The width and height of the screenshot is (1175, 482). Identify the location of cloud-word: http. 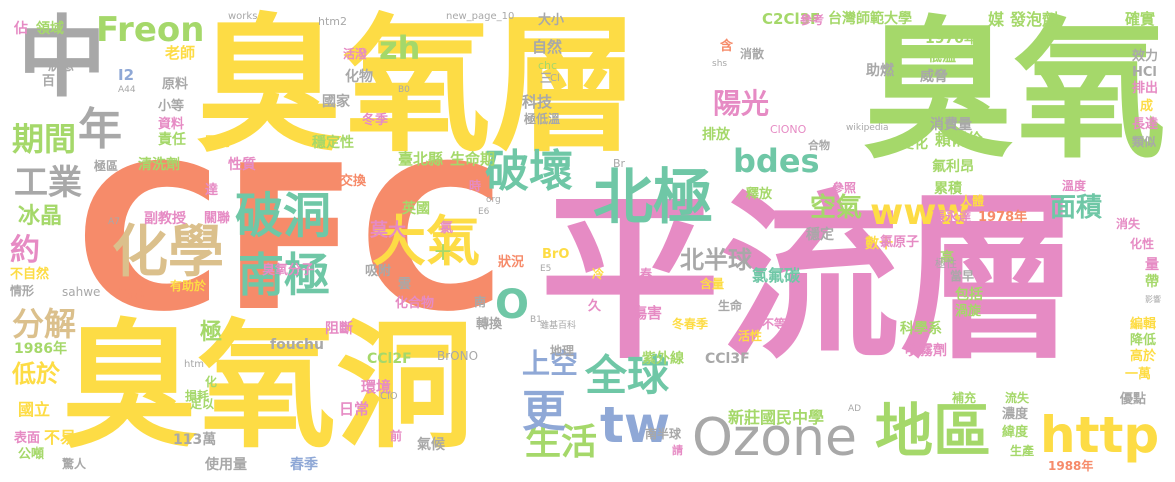
(1099, 435).